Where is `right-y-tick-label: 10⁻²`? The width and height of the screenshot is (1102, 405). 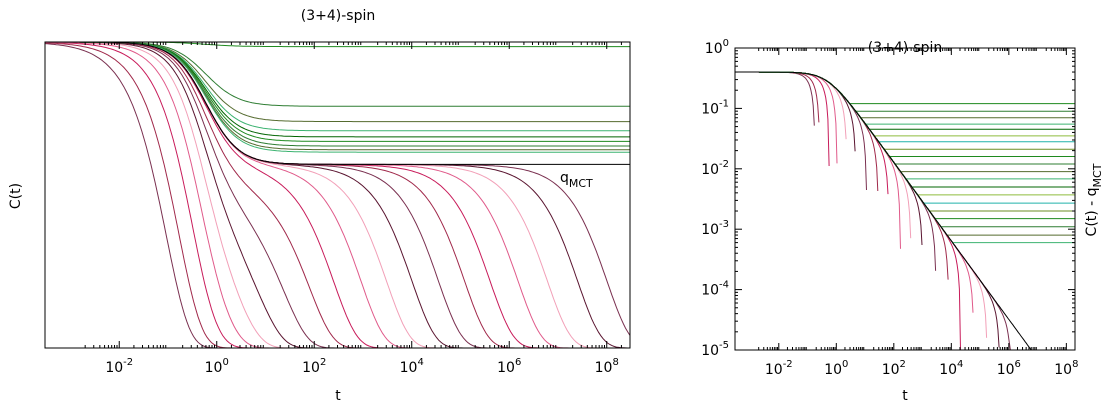 right-y-tick-label: 10⁻² is located at coordinates (715, 168).